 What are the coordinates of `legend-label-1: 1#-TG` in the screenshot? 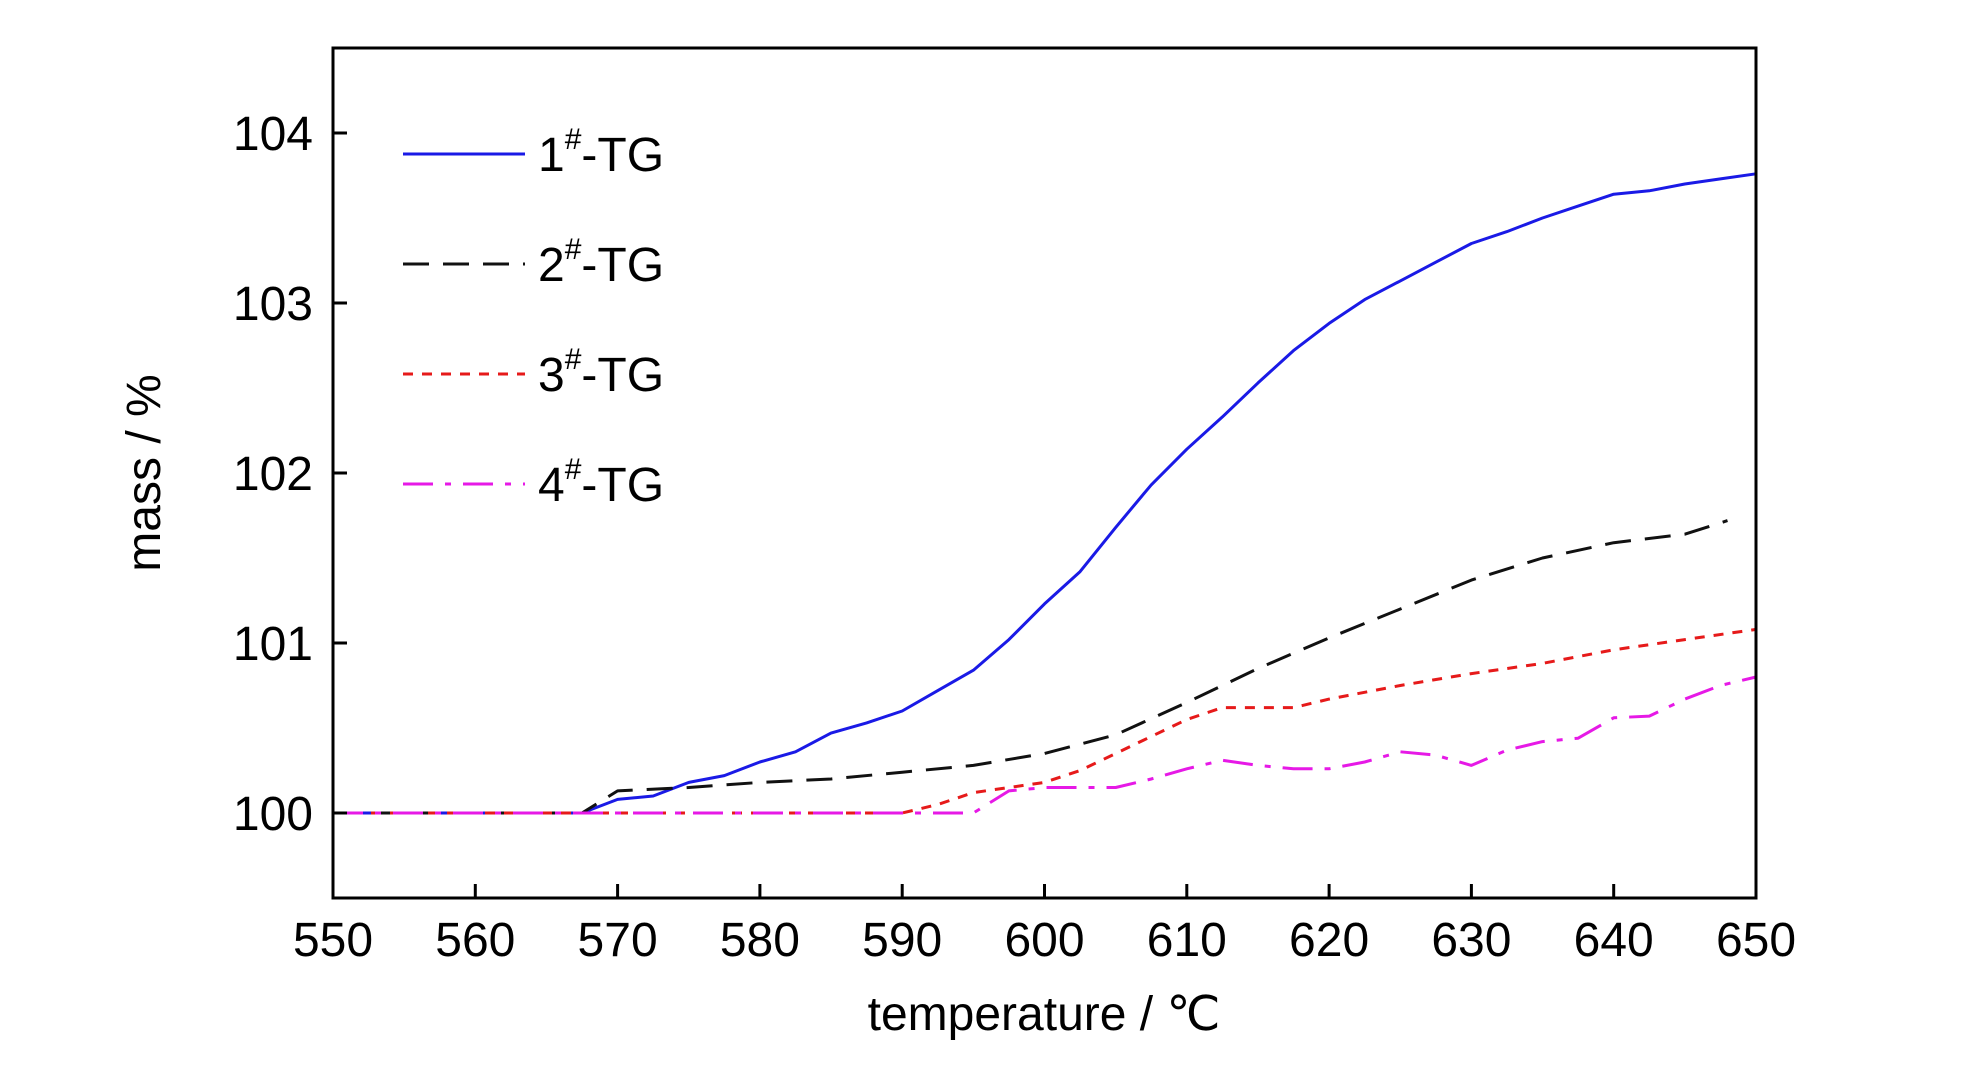 It's located at (601, 152).